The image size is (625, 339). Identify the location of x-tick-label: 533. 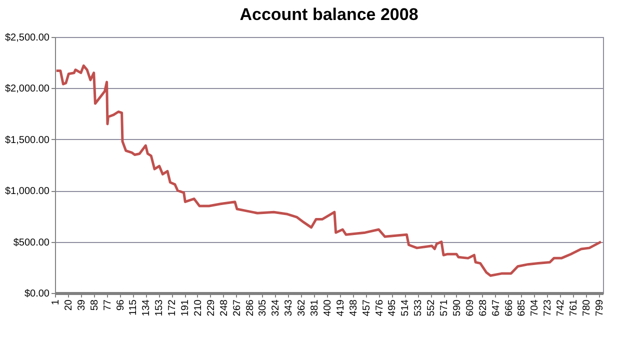
(418, 307).